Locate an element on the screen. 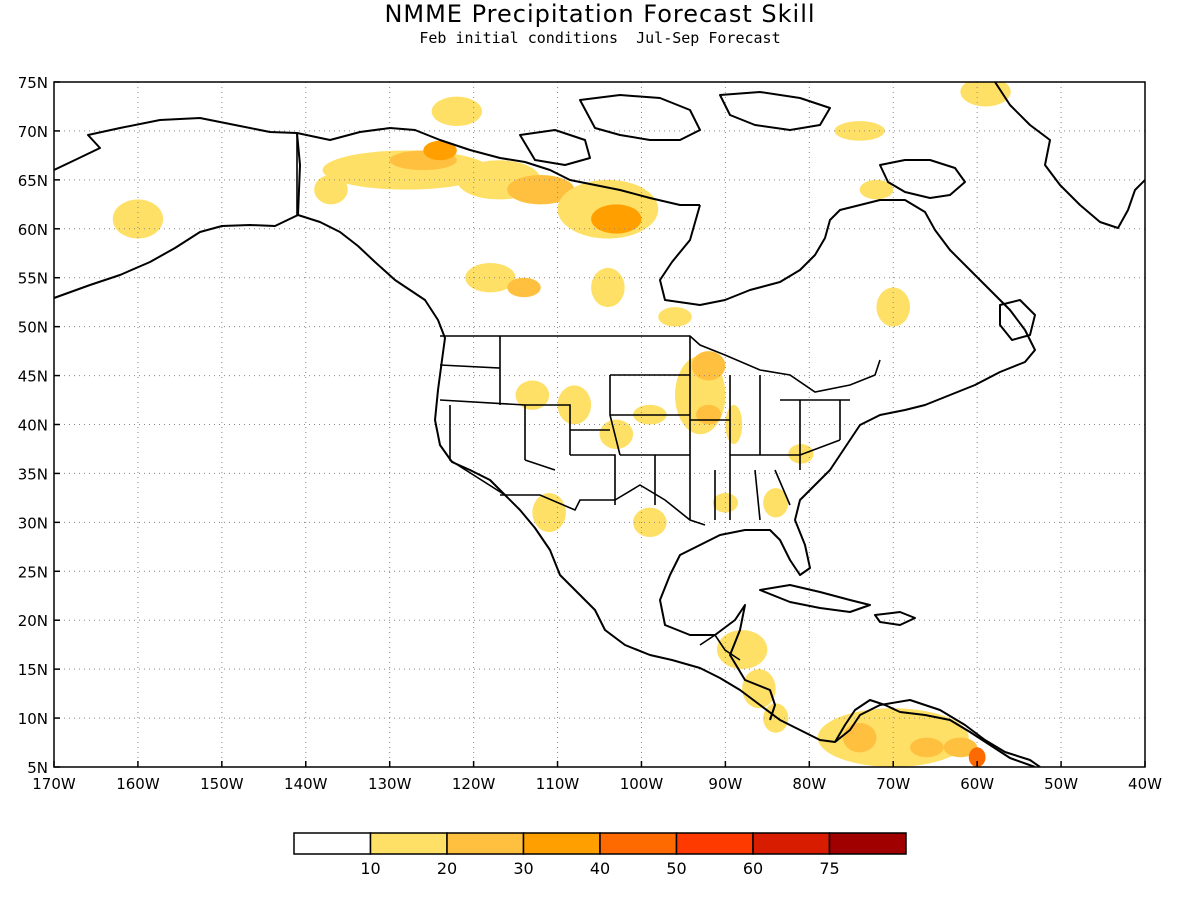  lon-tick-label: 40W is located at coordinates (1145, 784).